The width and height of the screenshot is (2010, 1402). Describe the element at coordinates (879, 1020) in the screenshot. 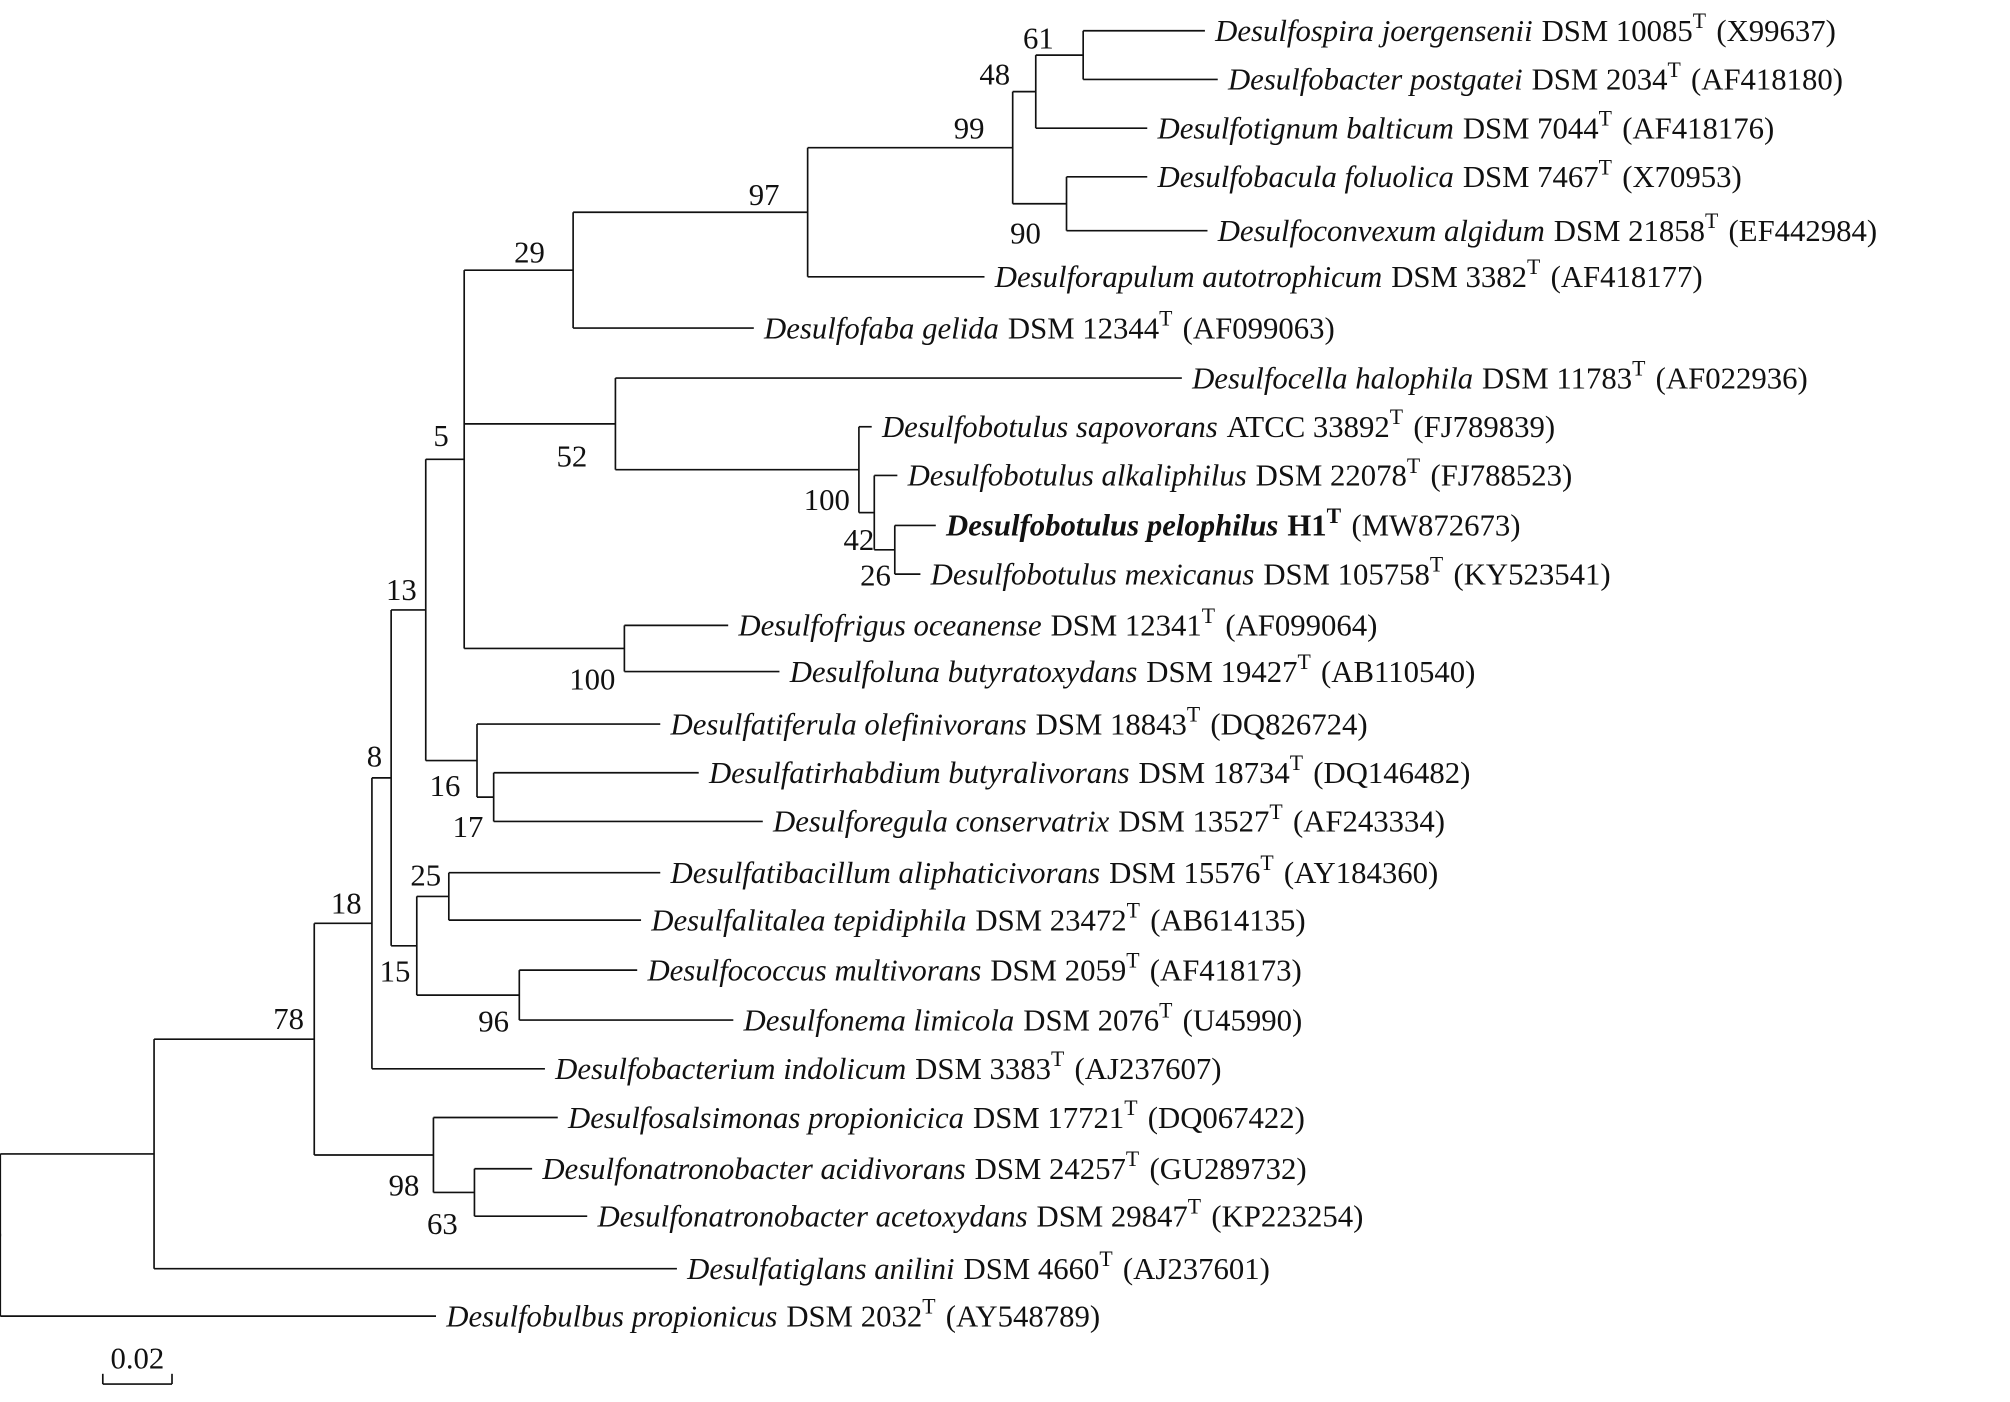

I see `taxon-name: Desulfonema limicola` at that location.